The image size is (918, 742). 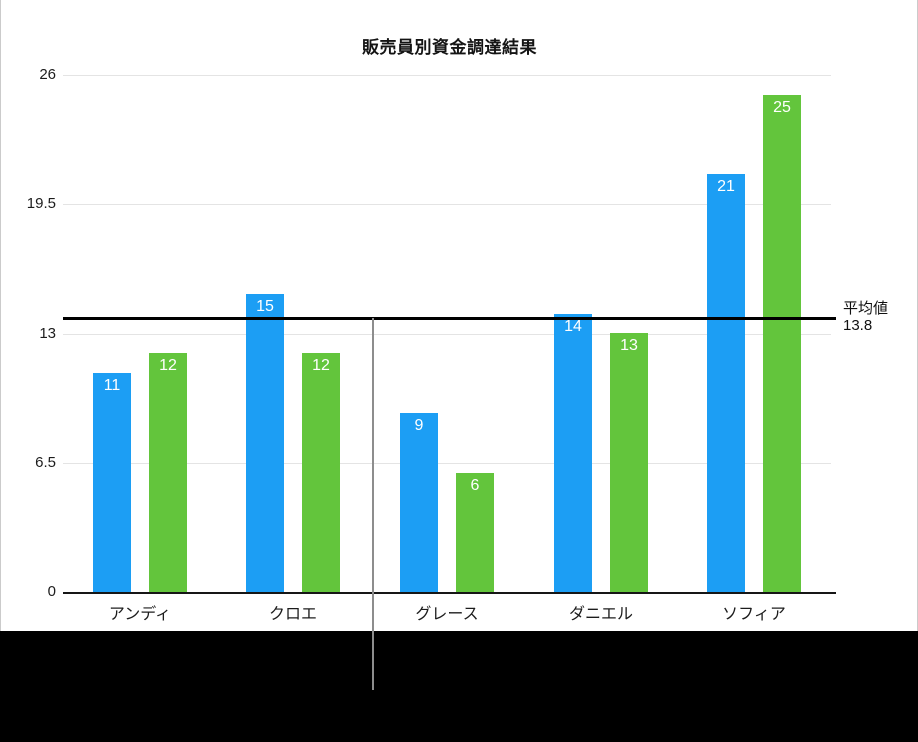 What do you see at coordinates (475, 485) in the screenshot?
I see `bar-value-label: 6` at bounding box center [475, 485].